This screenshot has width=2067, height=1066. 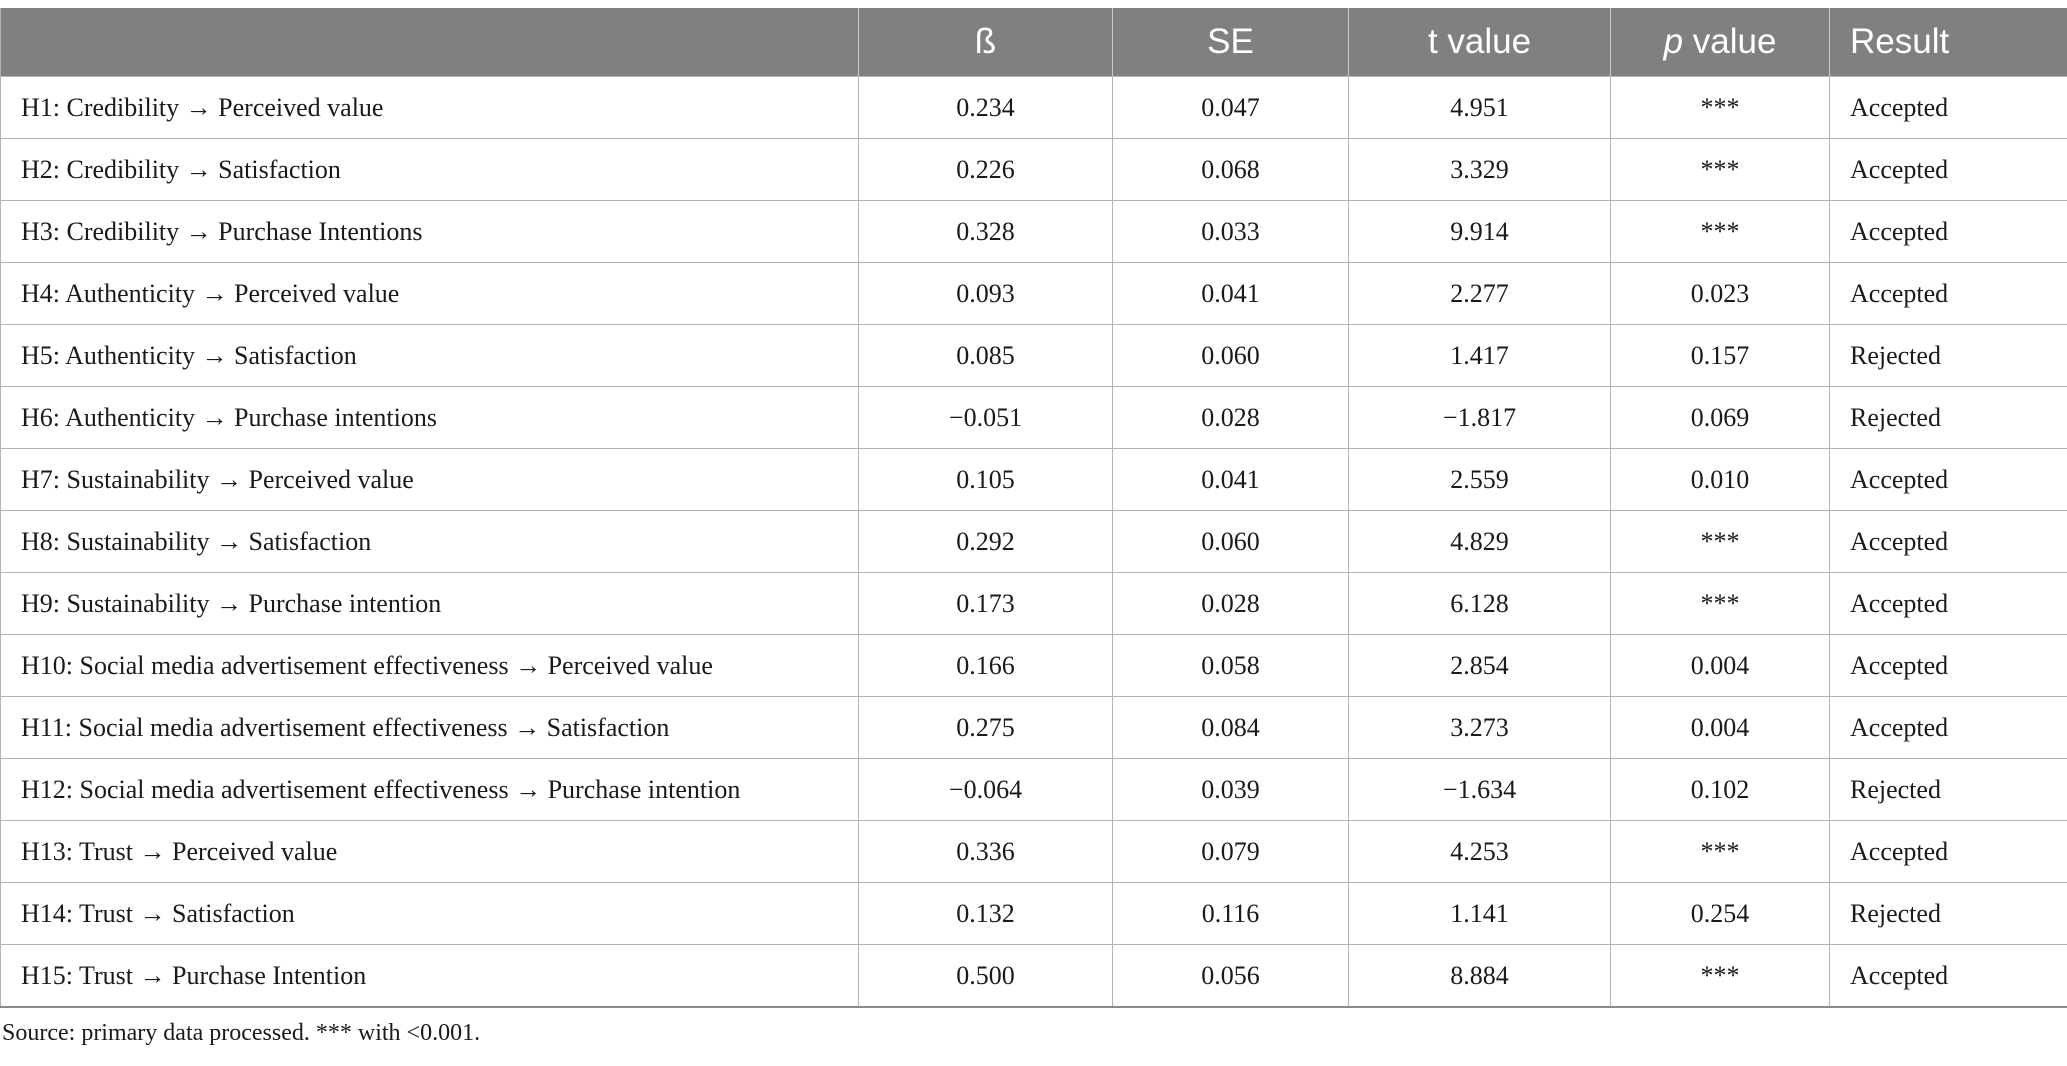 What do you see at coordinates (1730, 41) in the screenshot?
I see `header-p-rest: value` at bounding box center [1730, 41].